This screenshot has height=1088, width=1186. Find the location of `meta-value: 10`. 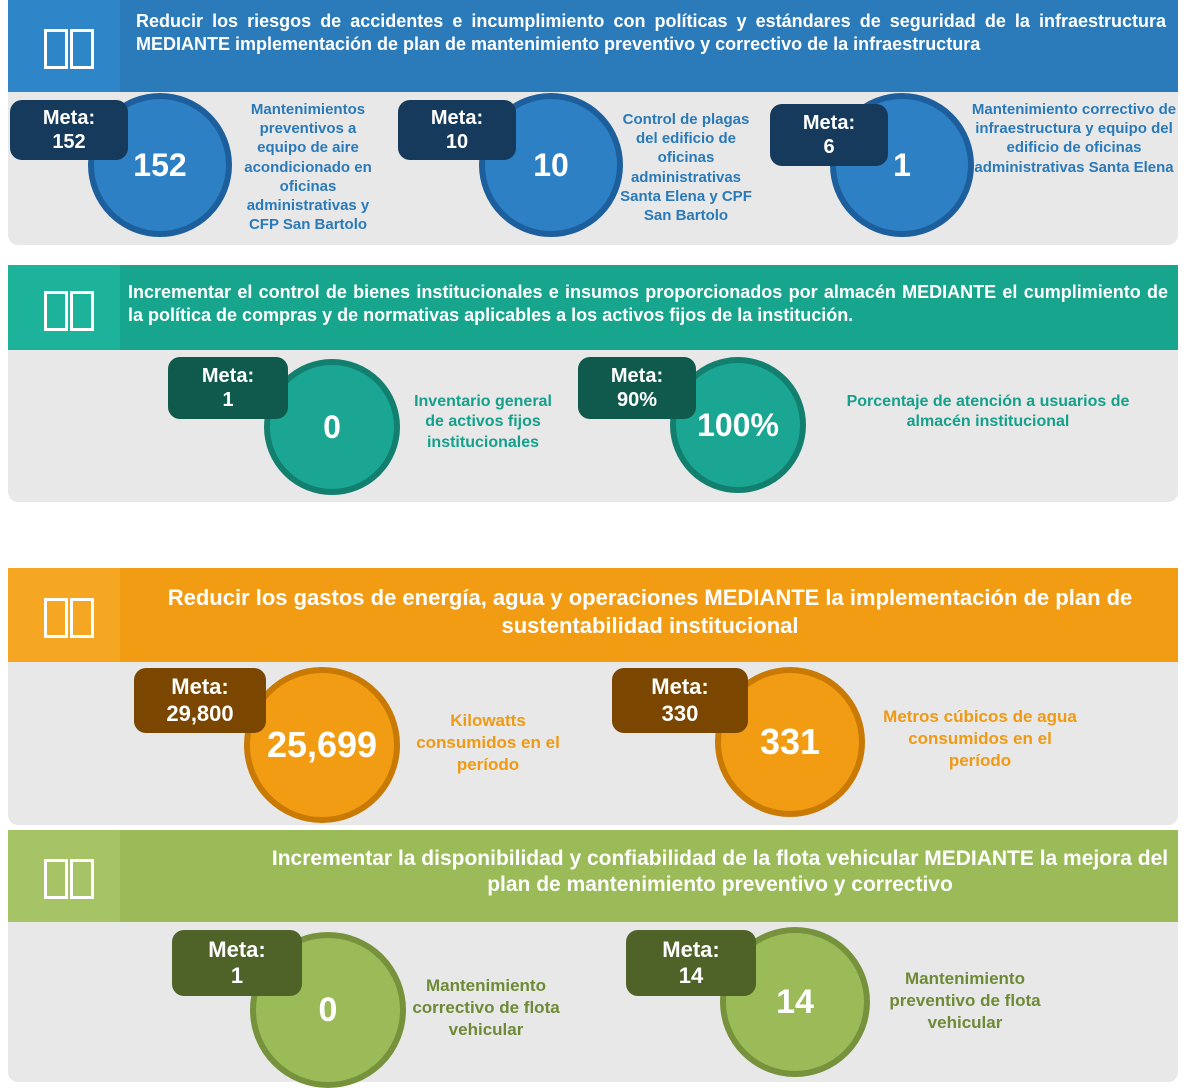

meta-value: 10 is located at coordinates (457, 142).